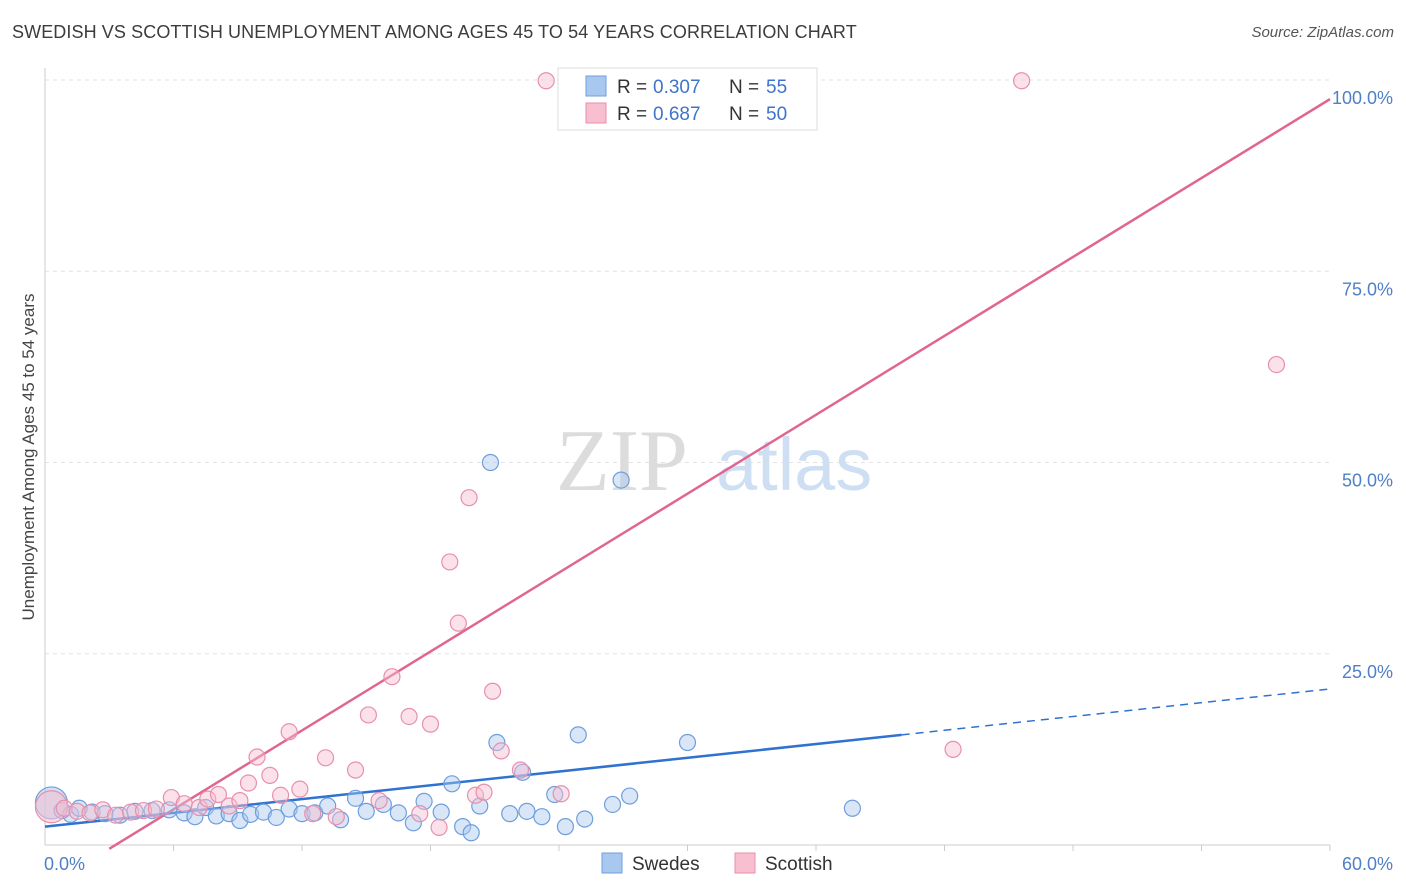 The width and height of the screenshot is (1406, 892). I want to click on y-tick-label-2: 75.0%, so click(1367, 289).